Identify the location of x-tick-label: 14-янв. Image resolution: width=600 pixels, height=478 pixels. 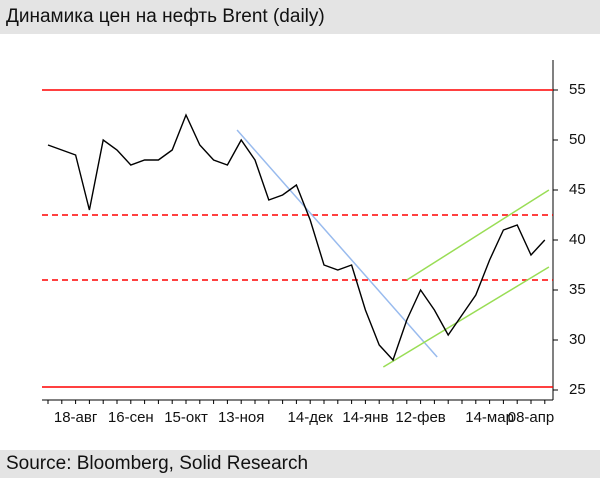
(365, 417).